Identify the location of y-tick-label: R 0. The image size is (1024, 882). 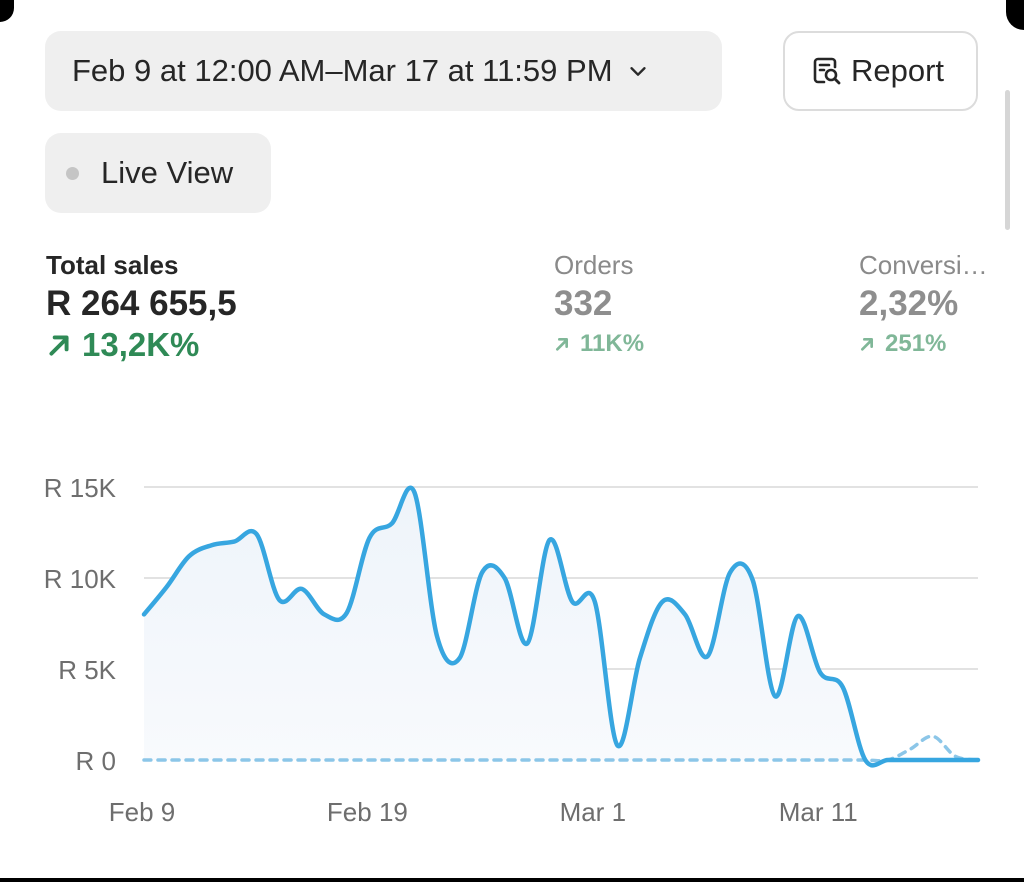
(96, 761).